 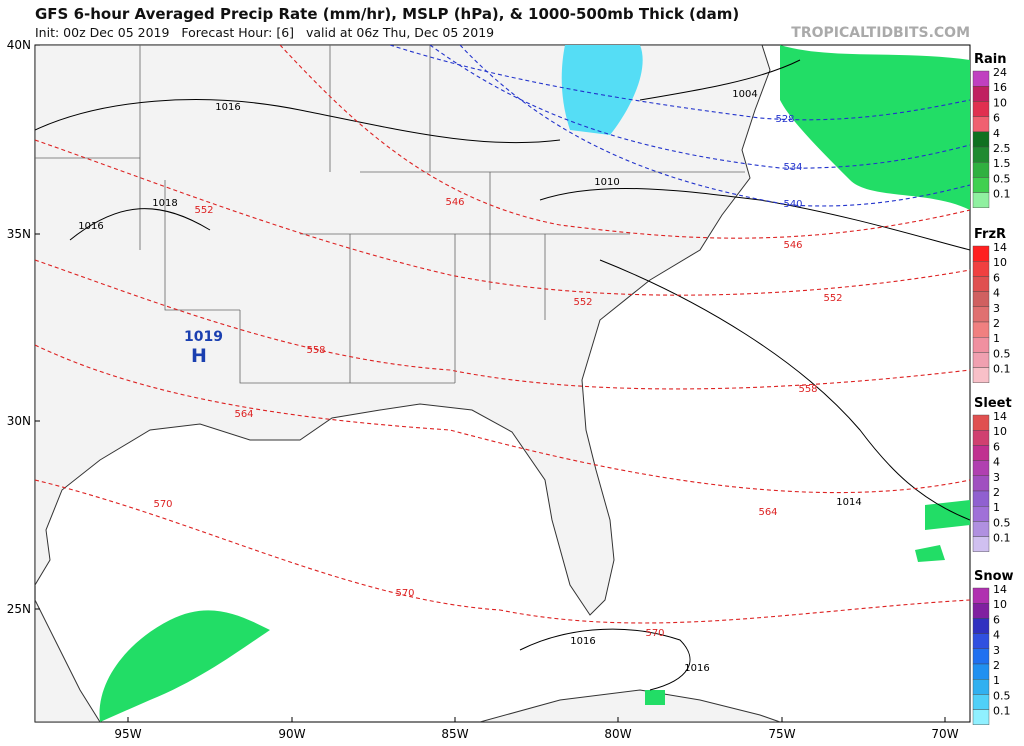 What do you see at coordinates (1000, 87) in the screenshot?
I see `legend-tick: 16` at bounding box center [1000, 87].